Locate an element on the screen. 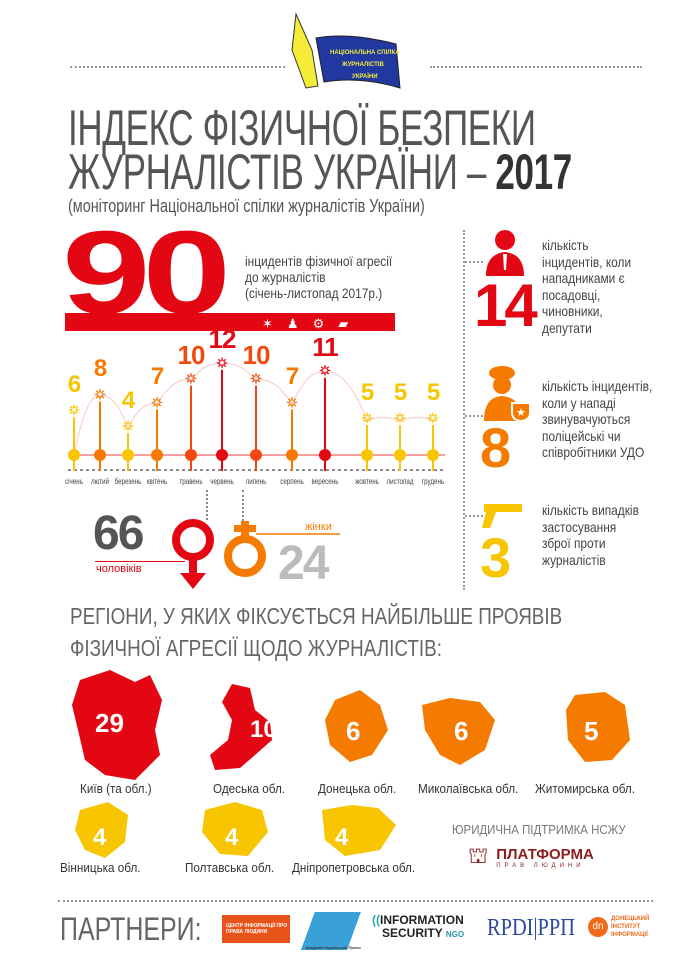 The height and width of the screenshot is (976, 690). region-vinnytsia: 4 is located at coordinates (101, 830).